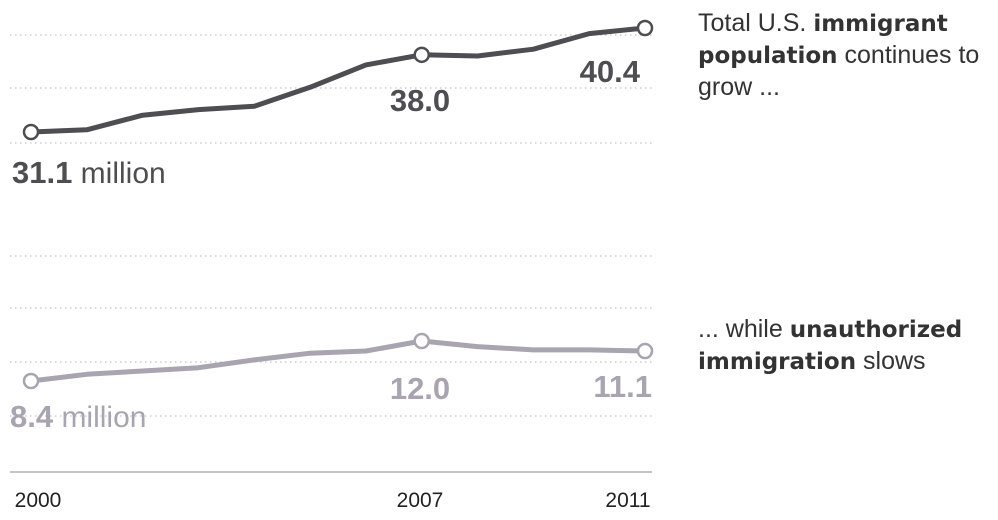 The height and width of the screenshot is (520, 998). I want to click on unauthorized-marker-2000, so click(31, 381).